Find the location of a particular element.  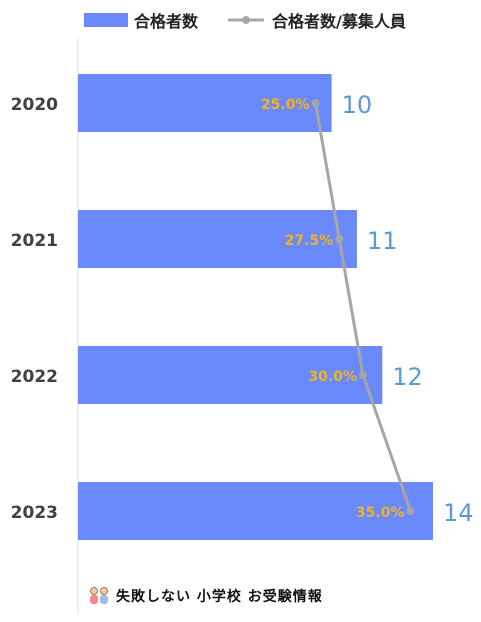

bar-2021 is located at coordinates (217, 239).